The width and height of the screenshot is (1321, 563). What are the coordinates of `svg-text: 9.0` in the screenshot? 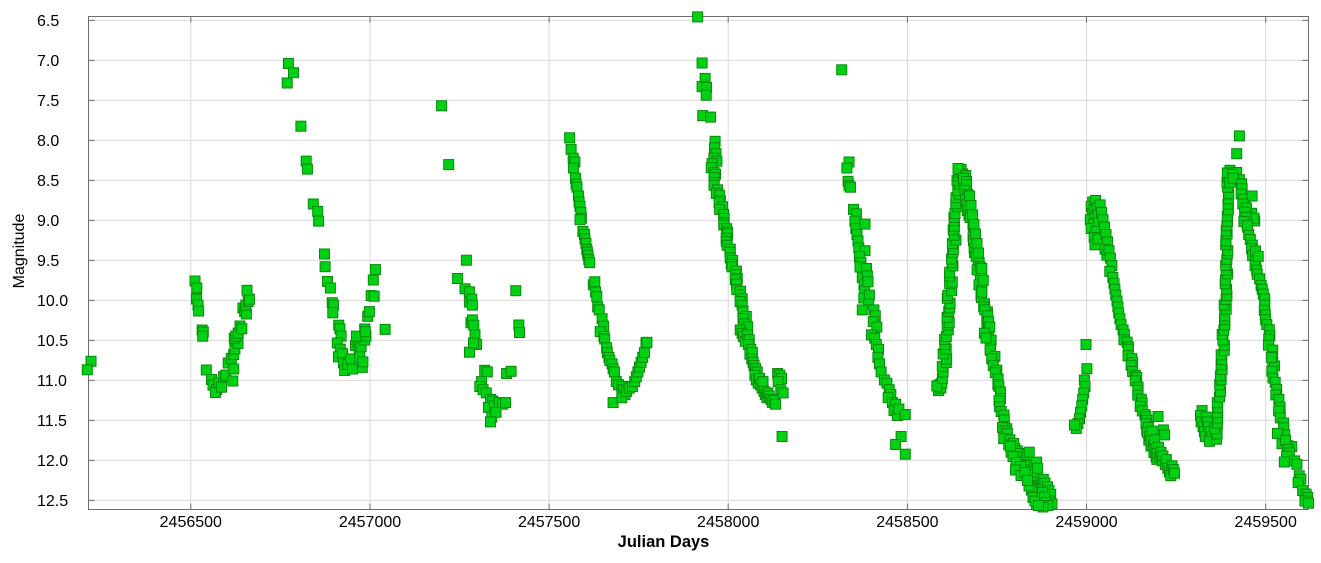 It's located at (48, 221).